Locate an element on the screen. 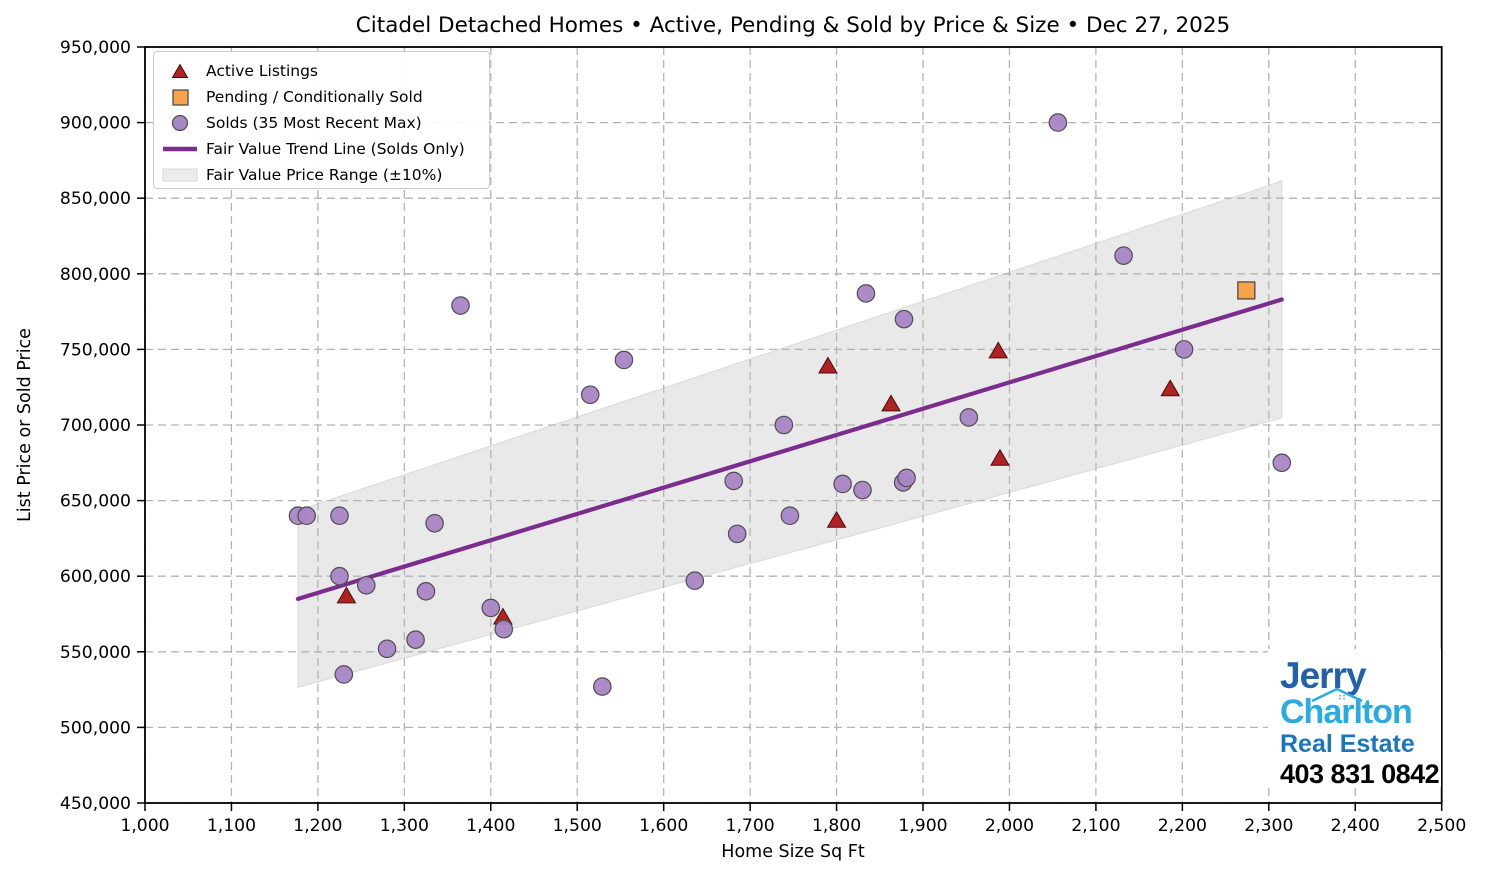 Image resolution: width=1485 pixels, height=881 pixels. y-tick-label: 750,000 is located at coordinates (95, 350).